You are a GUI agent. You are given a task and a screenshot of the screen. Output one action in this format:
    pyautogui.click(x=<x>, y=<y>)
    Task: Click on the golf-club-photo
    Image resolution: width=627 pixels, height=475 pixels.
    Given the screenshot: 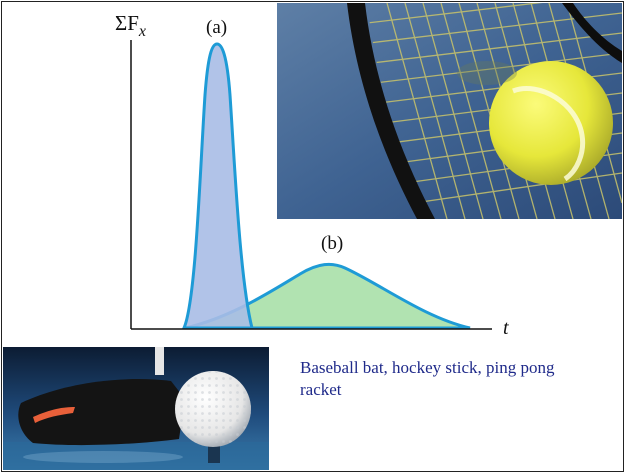 What is the action you would take?
    pyautogui.click(x=136, y=408)
    